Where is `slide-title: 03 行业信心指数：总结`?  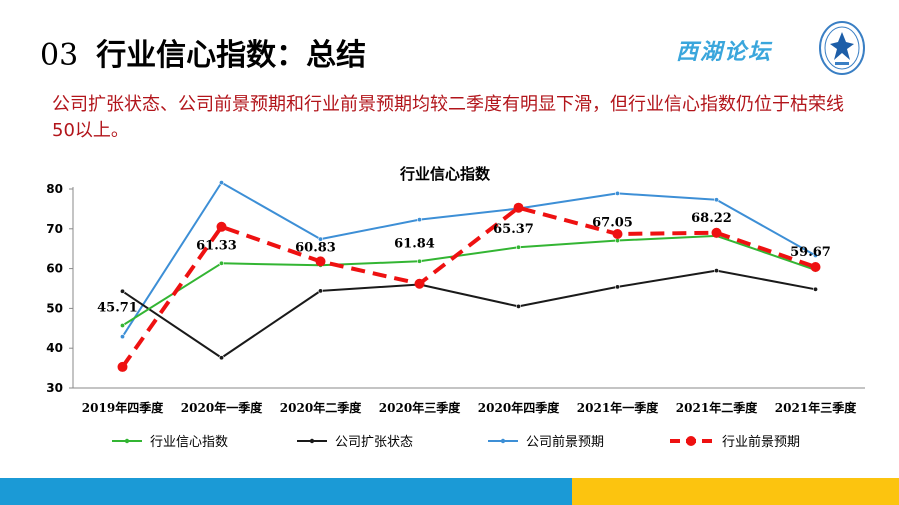 slide-title: 03 行业信心指数：总结 is located at coordinates (203, 52).